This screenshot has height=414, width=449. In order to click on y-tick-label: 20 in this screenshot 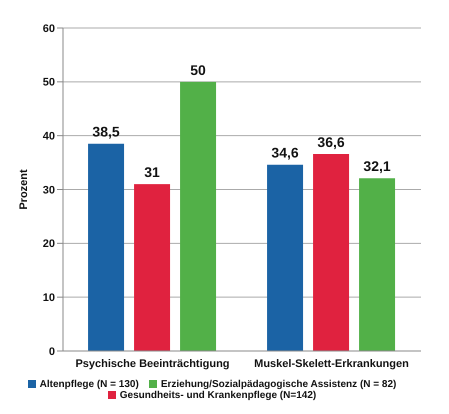, I will do `click(48, 244)`.